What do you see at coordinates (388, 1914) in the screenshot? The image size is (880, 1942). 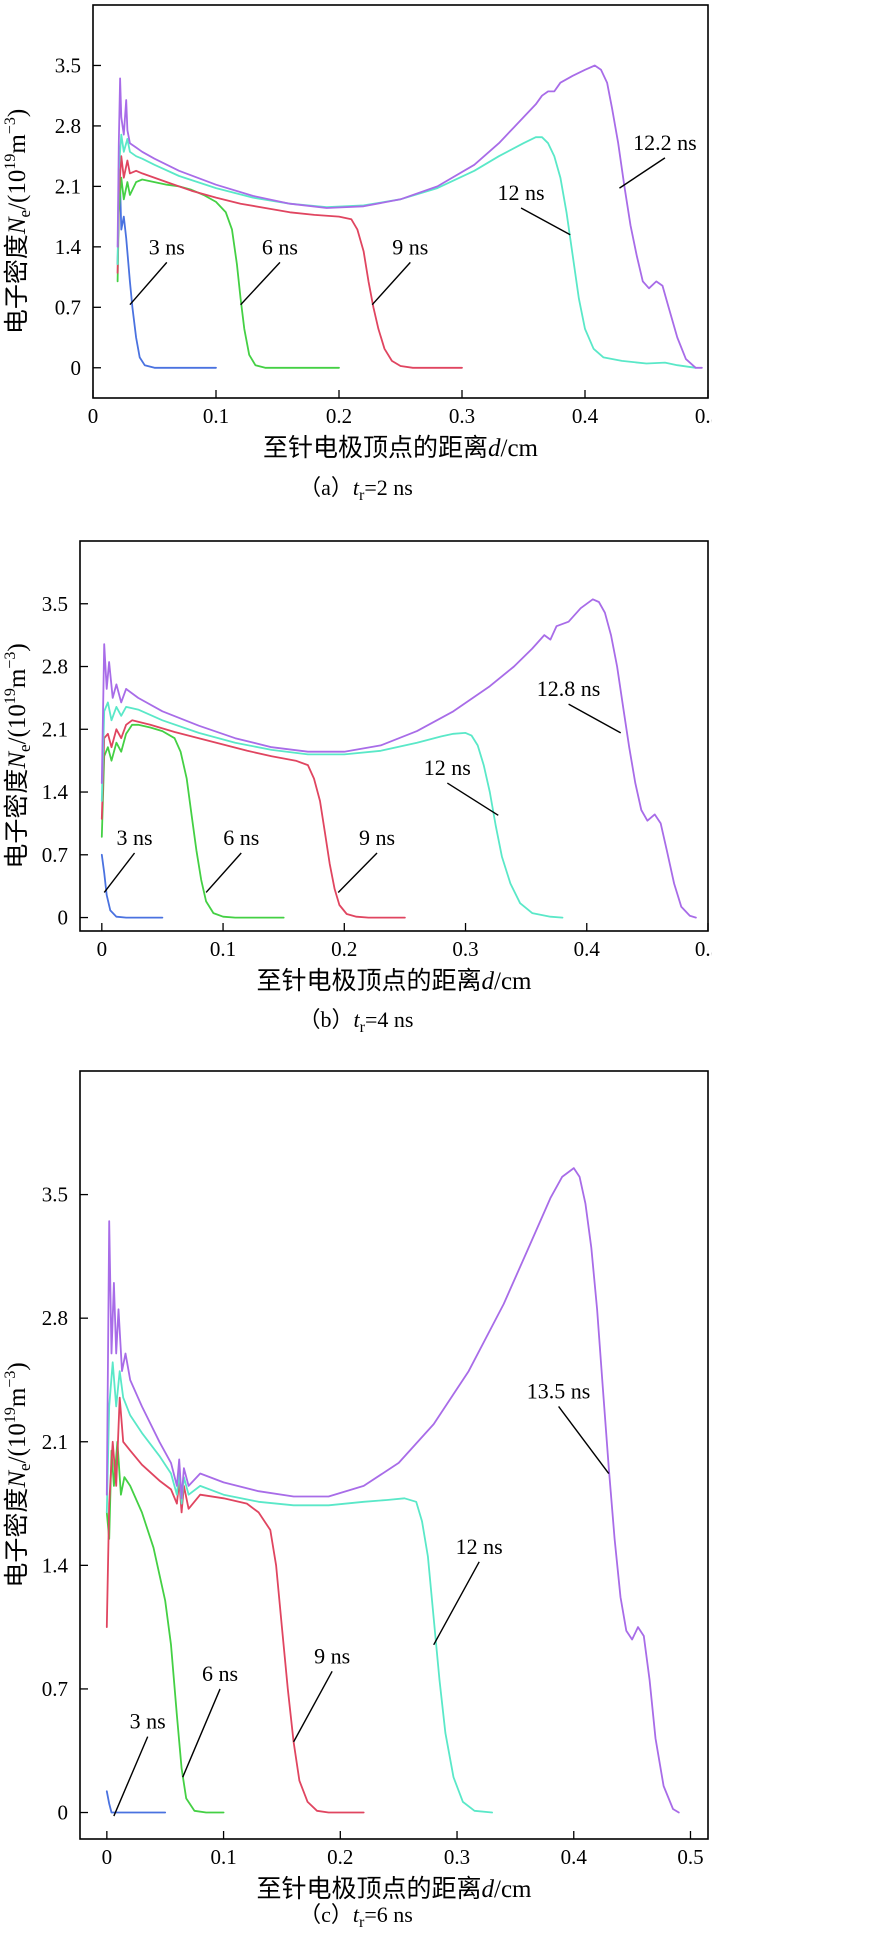 I see `caption-suffix: =6 ns` at bounding box center [388, 1914].